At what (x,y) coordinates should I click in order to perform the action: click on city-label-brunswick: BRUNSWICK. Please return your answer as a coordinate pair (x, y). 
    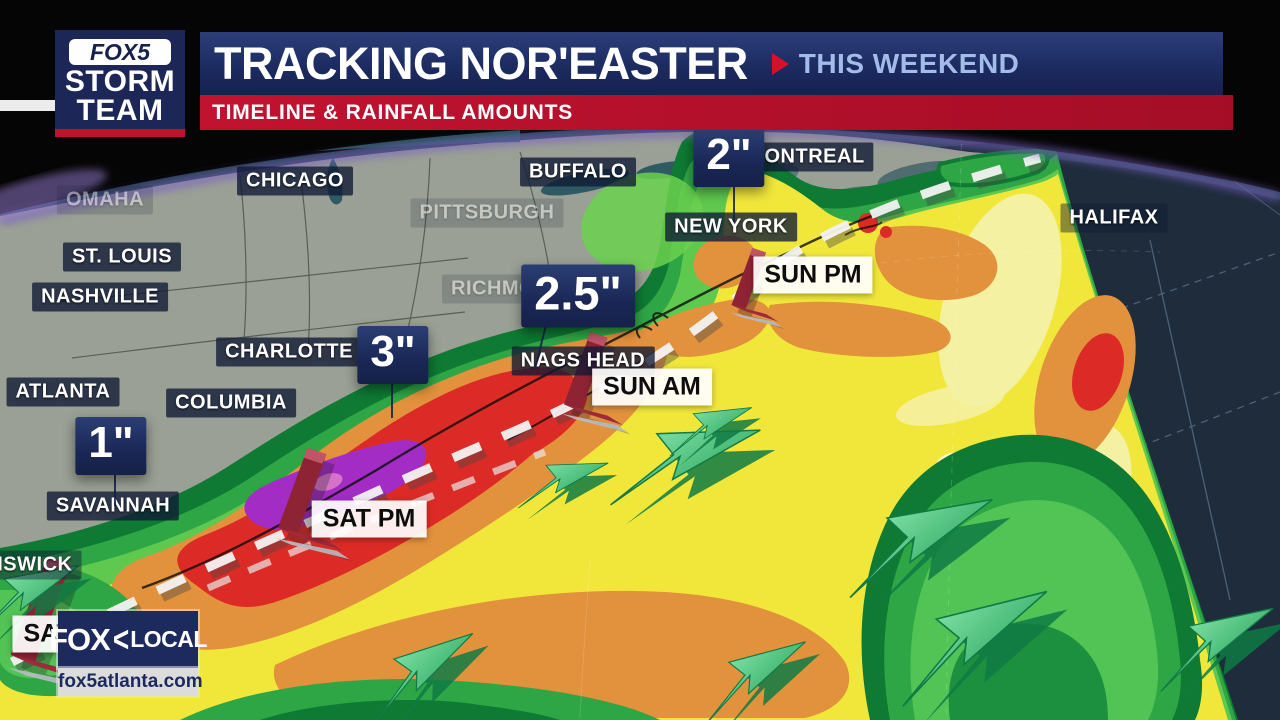
    Looking at the image, I should click on (41, 565).